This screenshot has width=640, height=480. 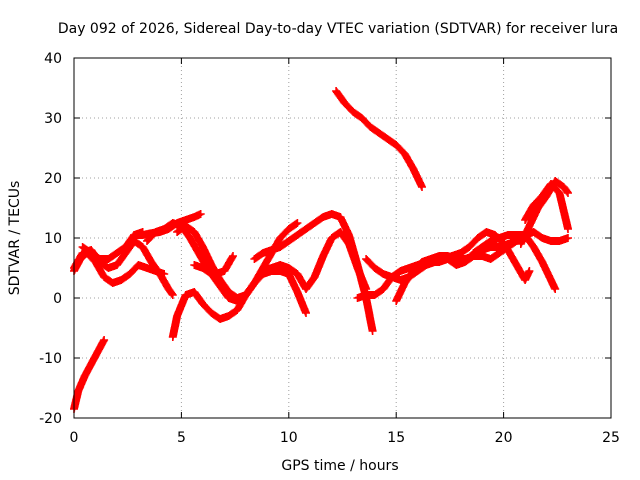 I want to click on y-tick-label: -10, so click(x=50, y=359).